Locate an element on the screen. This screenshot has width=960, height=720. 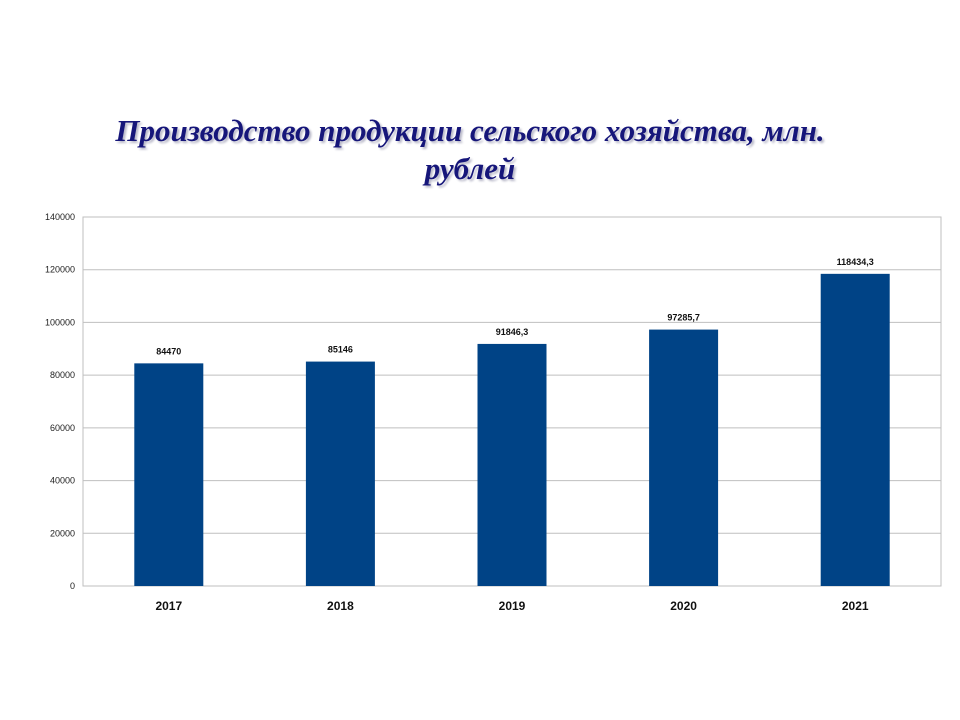
x-tick-label: 2018 is located at coordinates (340, 606).